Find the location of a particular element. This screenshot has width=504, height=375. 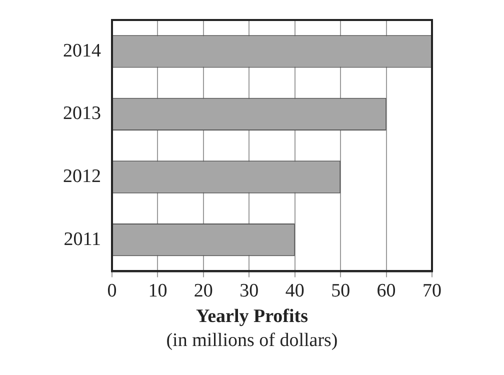

y-tick-label: 2011 is located at coordinates (82, 239).